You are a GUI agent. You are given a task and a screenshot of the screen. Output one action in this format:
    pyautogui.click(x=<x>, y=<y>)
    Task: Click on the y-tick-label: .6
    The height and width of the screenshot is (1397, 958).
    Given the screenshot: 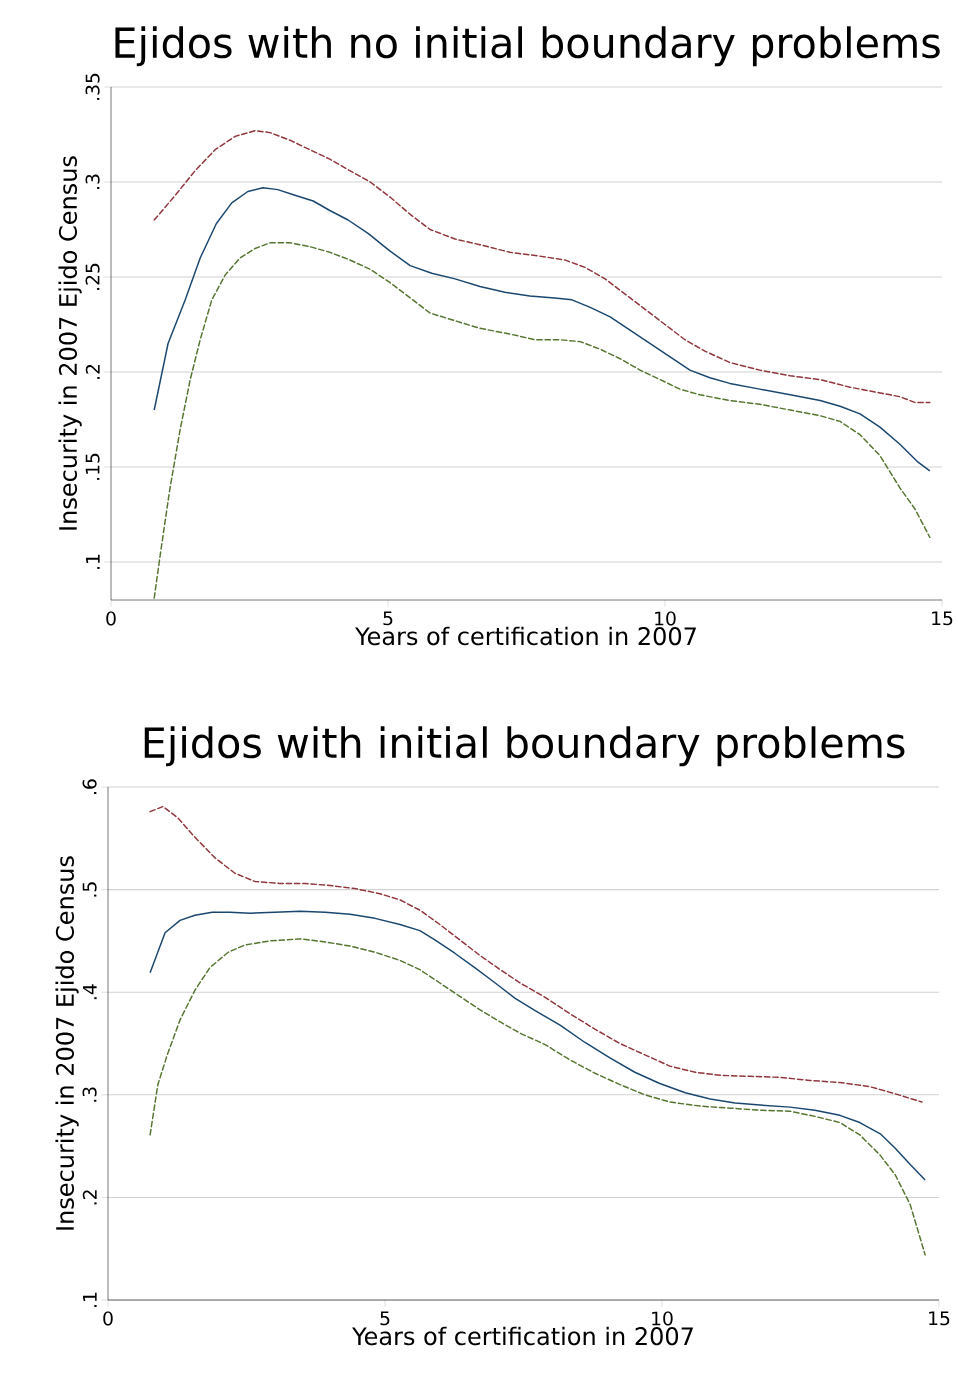 What is the action you would take?
    pyautogui.click(x=89, y=786)
    